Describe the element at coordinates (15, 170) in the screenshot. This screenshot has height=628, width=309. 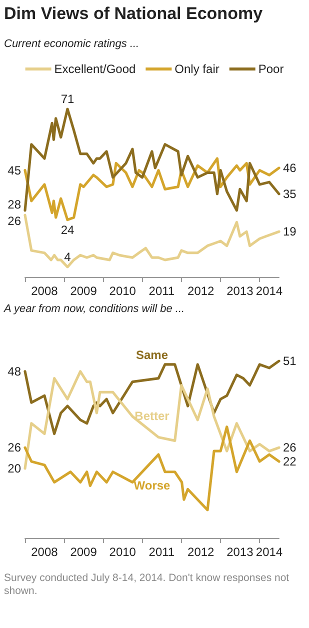
I see `data-label: 45` at that location.